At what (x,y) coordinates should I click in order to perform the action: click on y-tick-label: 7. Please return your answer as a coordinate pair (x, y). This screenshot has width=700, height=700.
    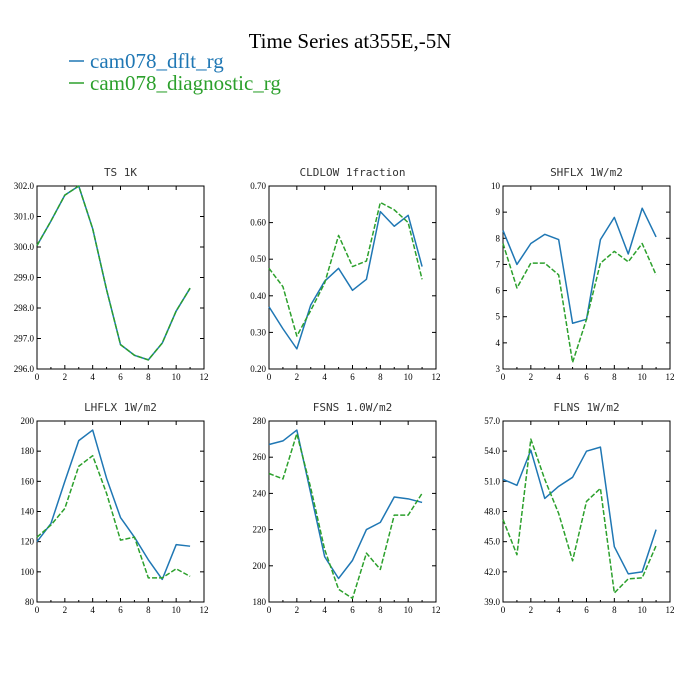
    Looking at the image, I should click on (498, 264).